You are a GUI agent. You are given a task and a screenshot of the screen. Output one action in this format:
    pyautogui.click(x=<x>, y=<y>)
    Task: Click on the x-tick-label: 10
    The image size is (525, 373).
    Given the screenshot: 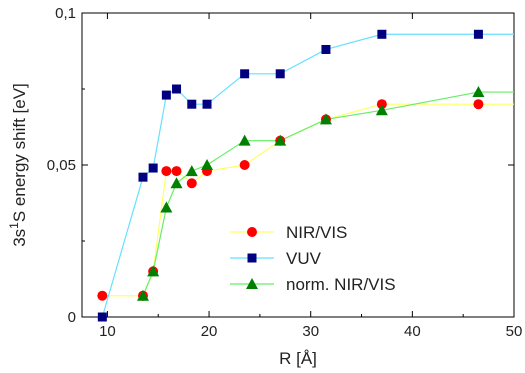 What is the action you would take?
    pyautogui.click(x=107, y=331)
    